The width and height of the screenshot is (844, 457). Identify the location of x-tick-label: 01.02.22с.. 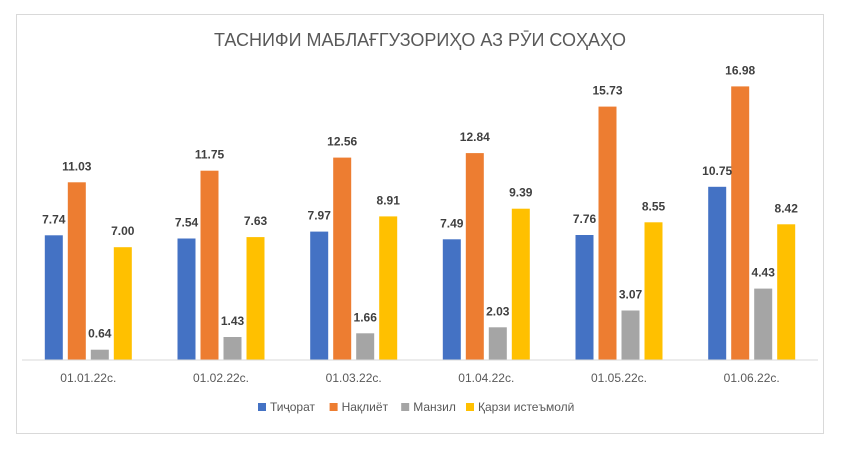
(221, 378).